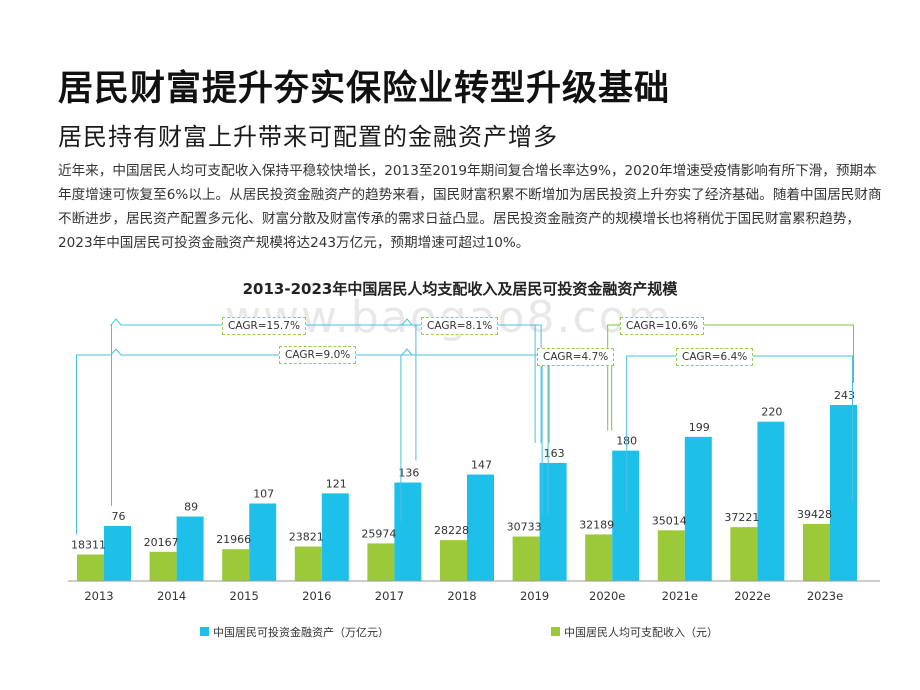 The image size is (920, 690). Describe the element at coordinates (825, 596) in the screenshot. I see `x-tick-label: 2023e` at that location.